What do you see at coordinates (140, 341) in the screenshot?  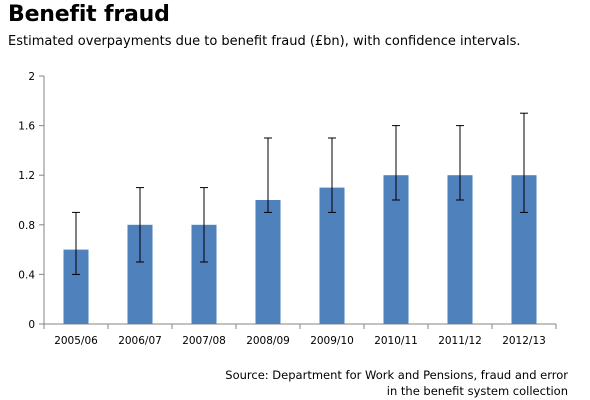 I see `x-tick-label: 2006/07` at bounding box center [140, 341].